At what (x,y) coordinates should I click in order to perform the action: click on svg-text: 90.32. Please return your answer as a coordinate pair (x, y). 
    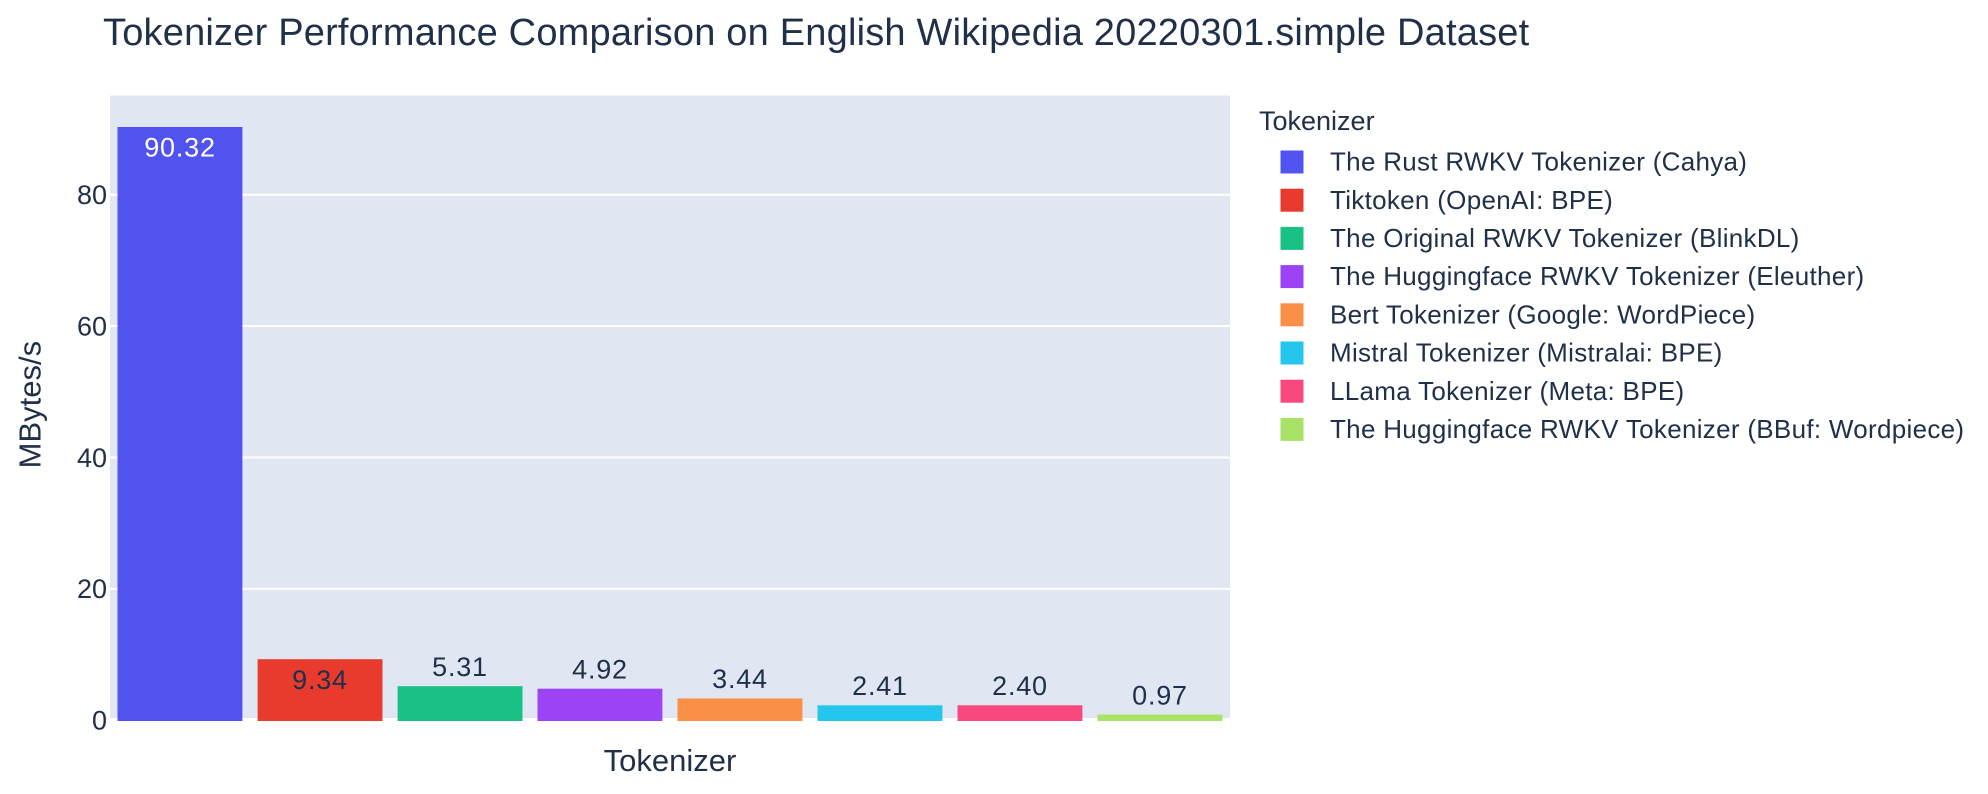
    Looking at the image, I should click on (180, 148).